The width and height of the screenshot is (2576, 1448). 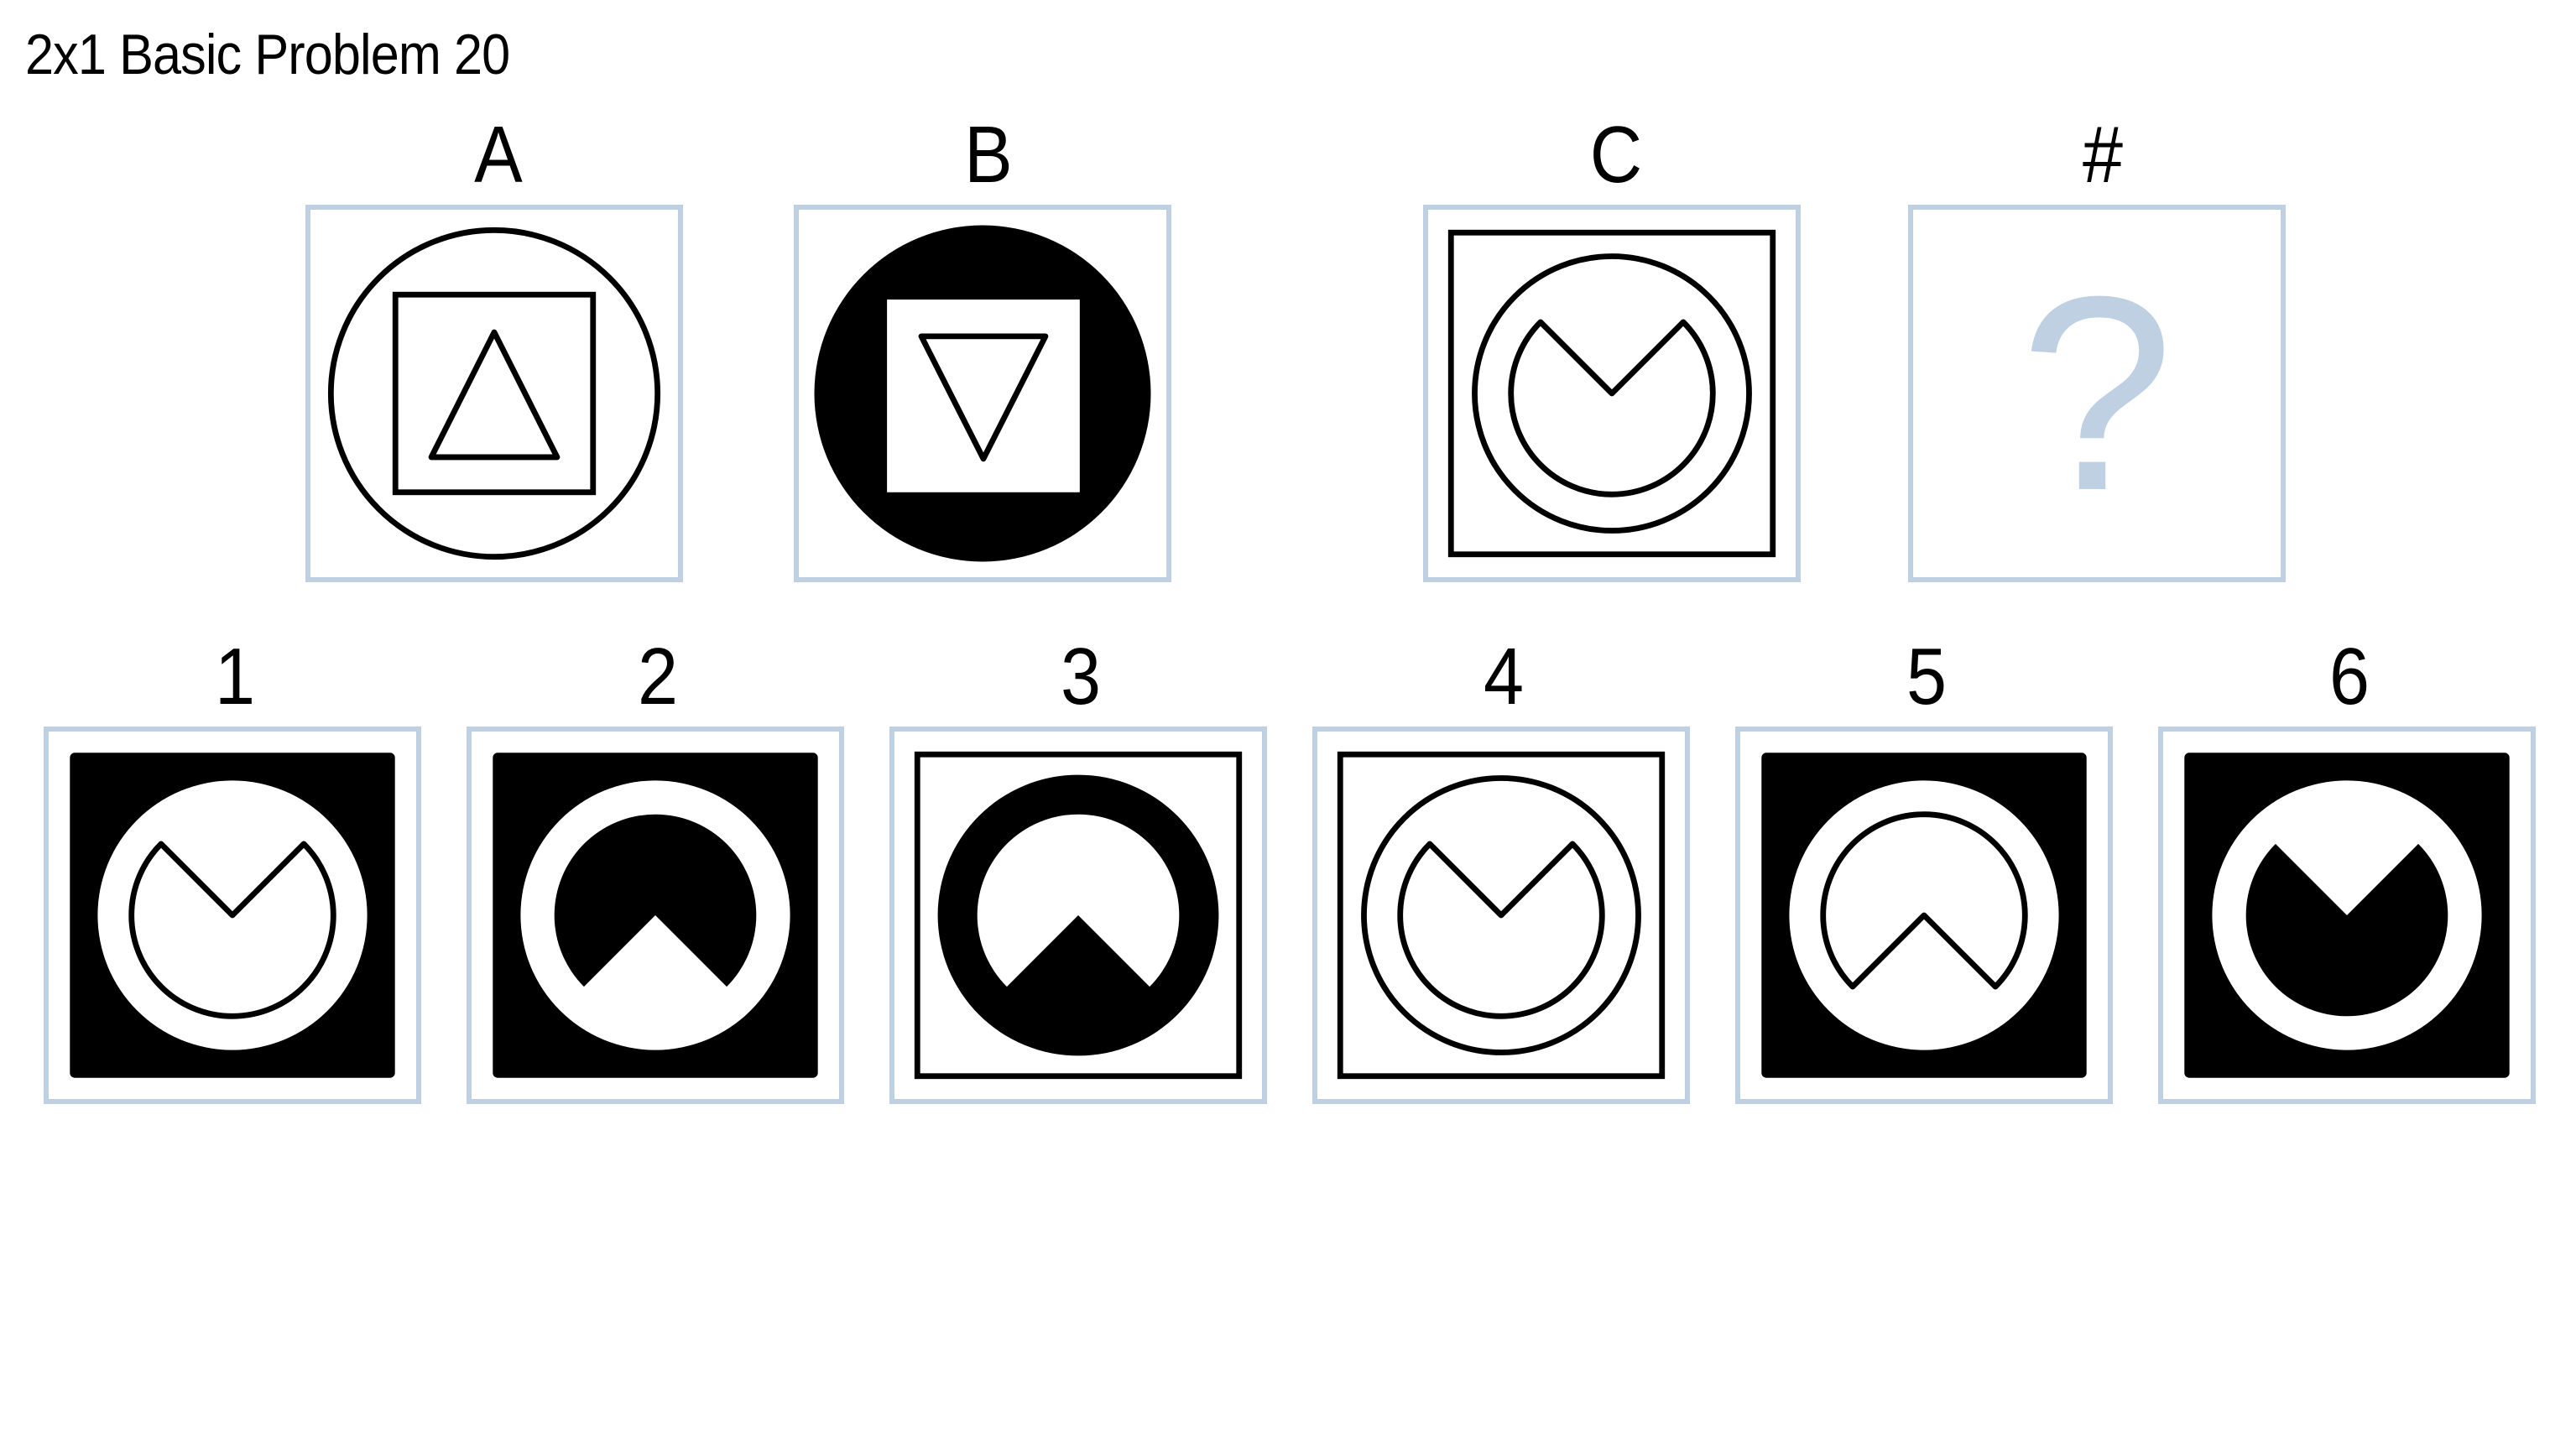 What do you see at coordinates (1504, 677) in the screenshot?
I see `answer-label-4: 4` at bounding box center [1504, 677].